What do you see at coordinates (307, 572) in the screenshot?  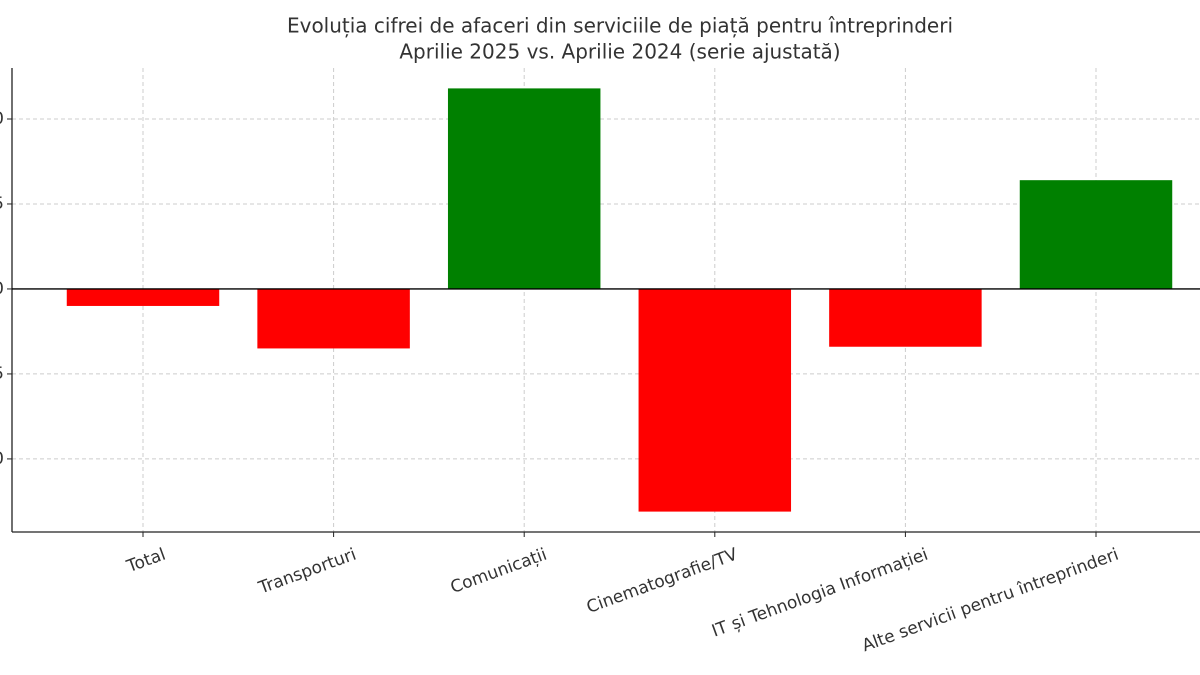 I see `x-tick-label: Transporturi` at bounding box center [307, 572].